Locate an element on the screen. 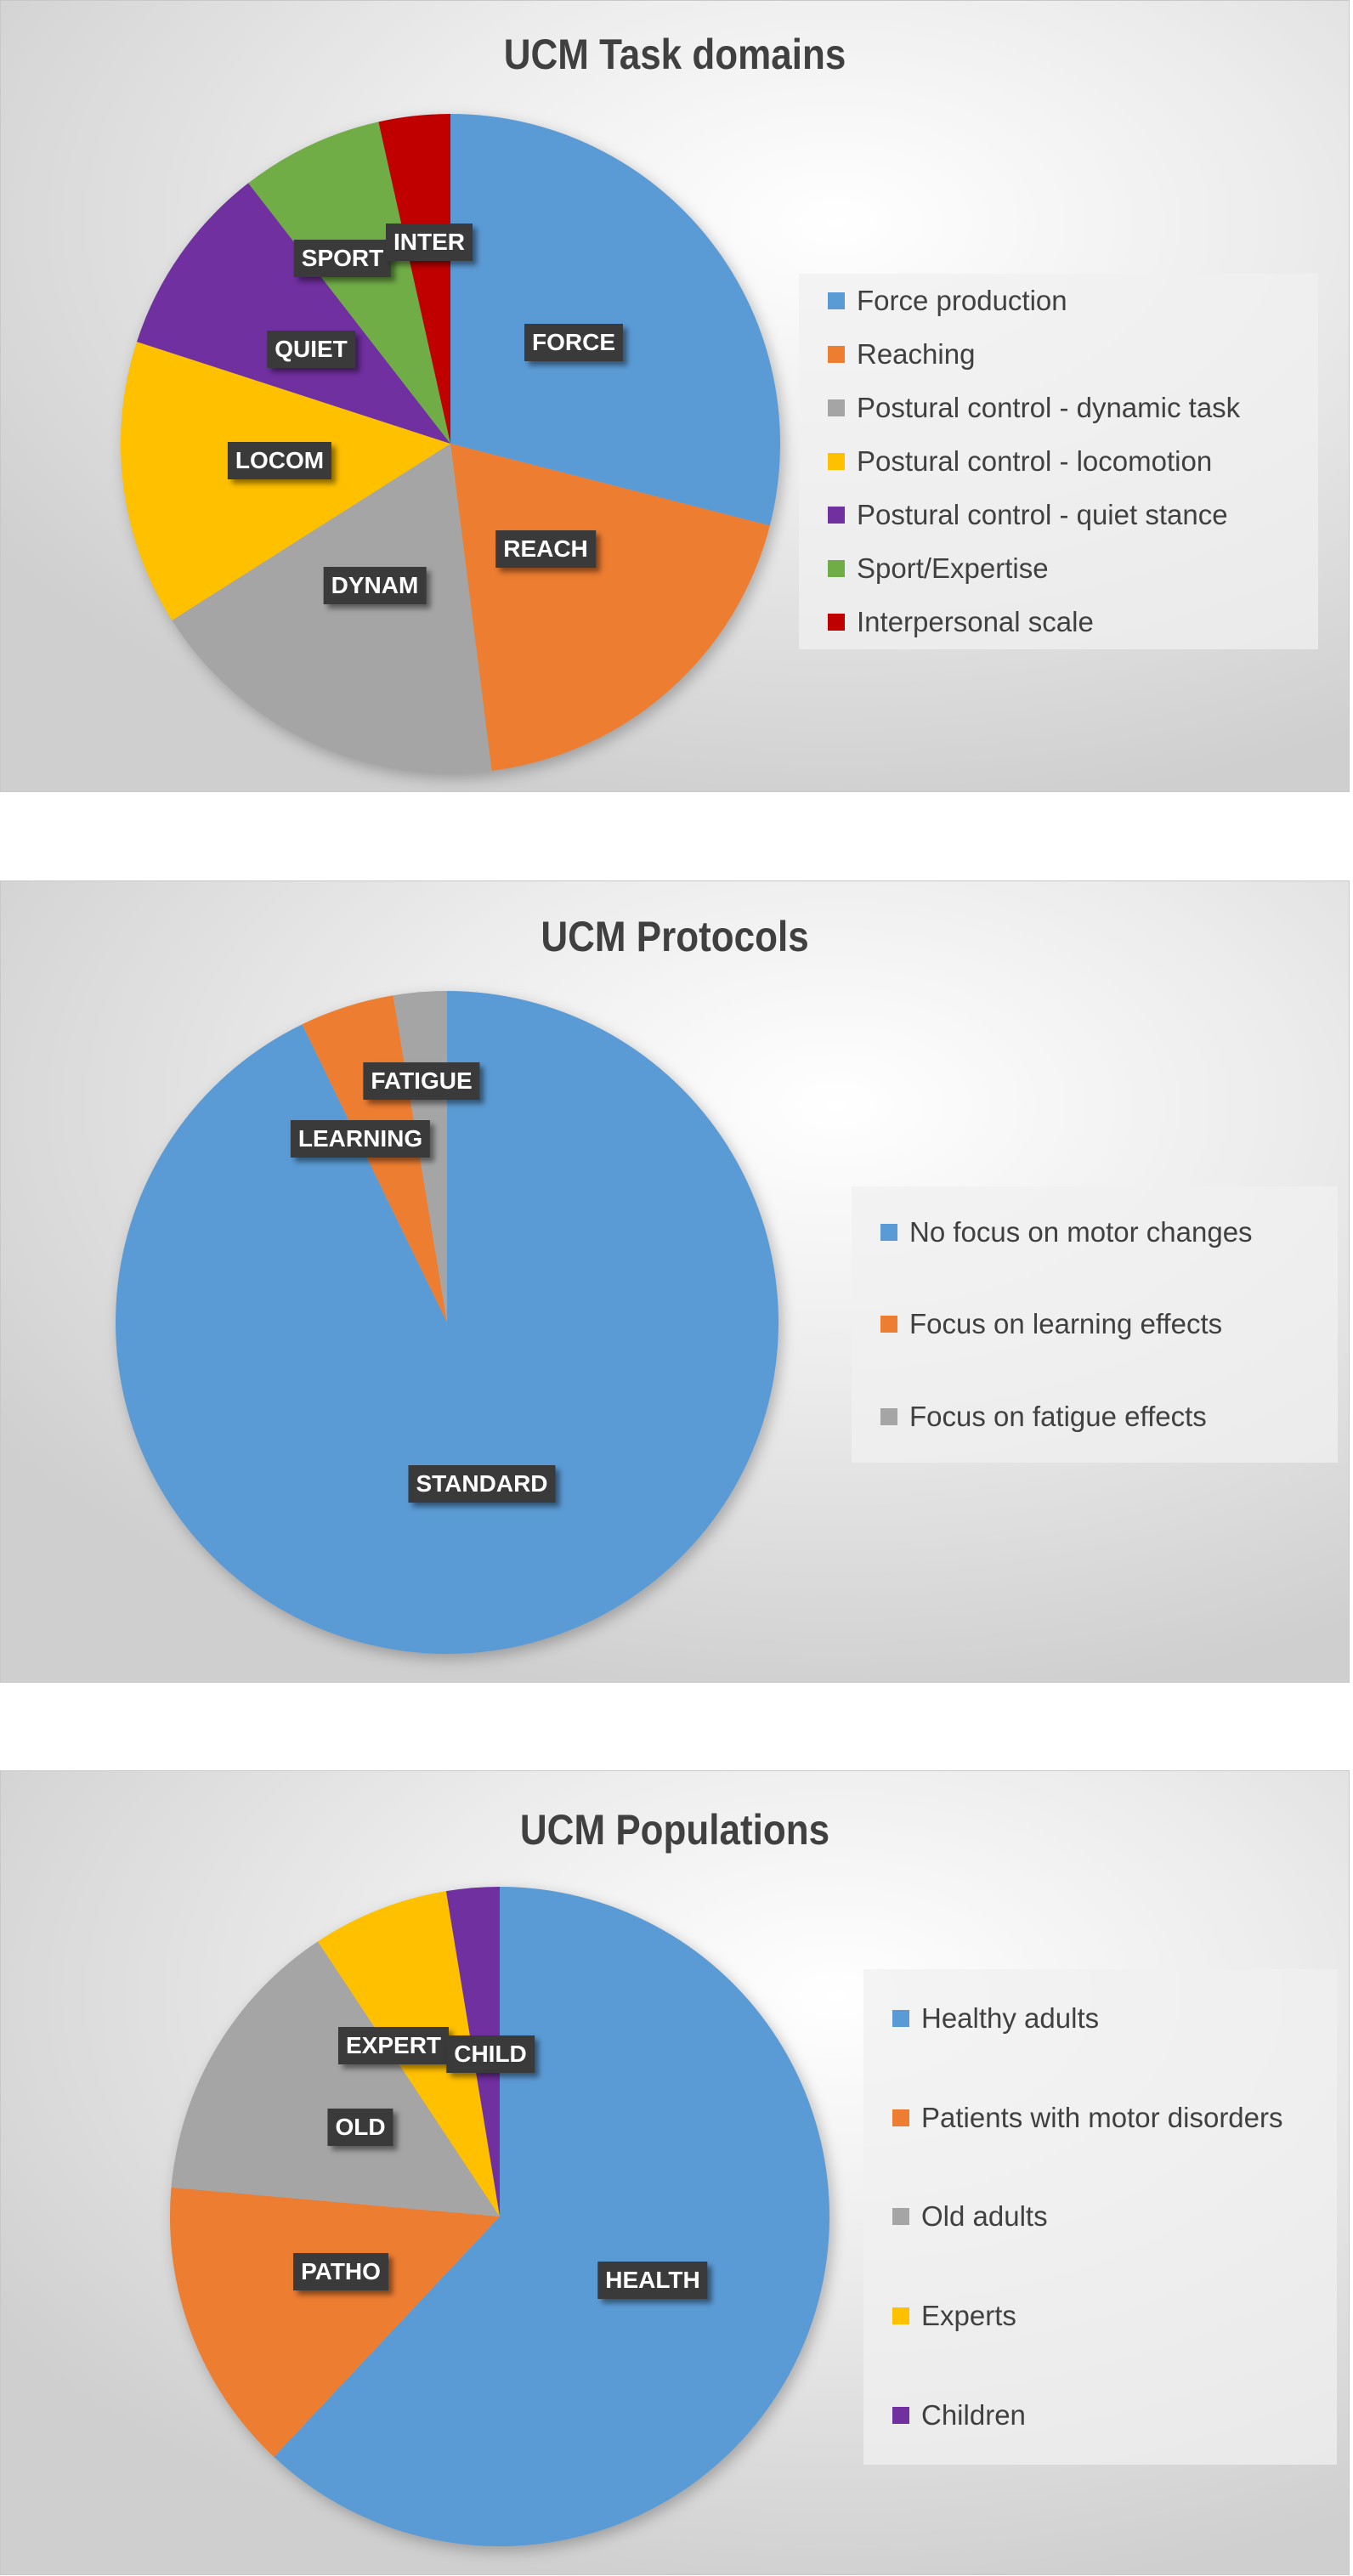 The height and width of the screenshot is (2576, 1353). pie-slice-quiet is located at coordinates (293, 313).